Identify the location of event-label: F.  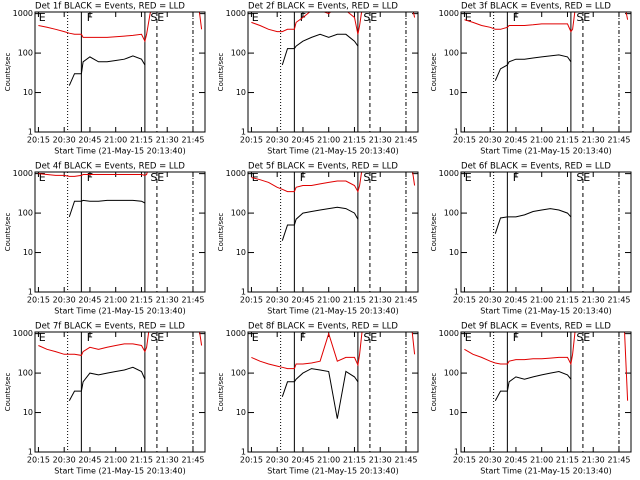
(303, 337).